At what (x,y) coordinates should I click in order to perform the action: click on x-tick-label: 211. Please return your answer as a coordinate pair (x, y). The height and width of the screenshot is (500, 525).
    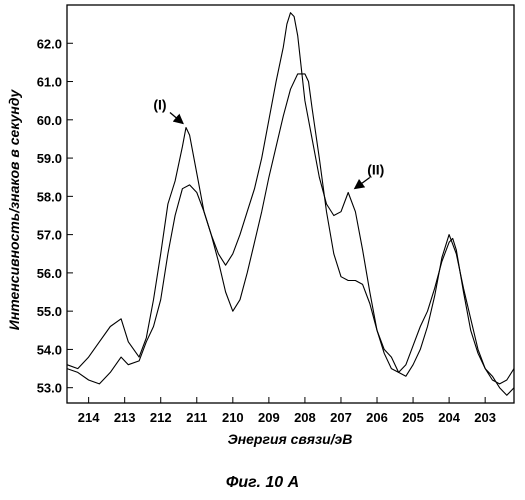
    Looking at the image, I should click on (196, 417).